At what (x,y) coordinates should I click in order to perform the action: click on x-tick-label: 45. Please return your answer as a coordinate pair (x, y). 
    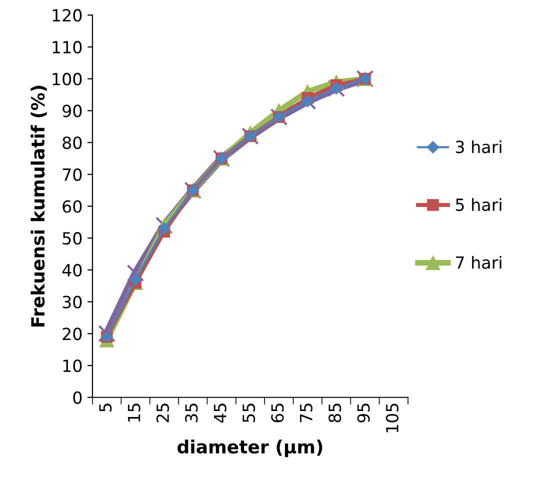
    Looking at the image, I should click on (220, 413).